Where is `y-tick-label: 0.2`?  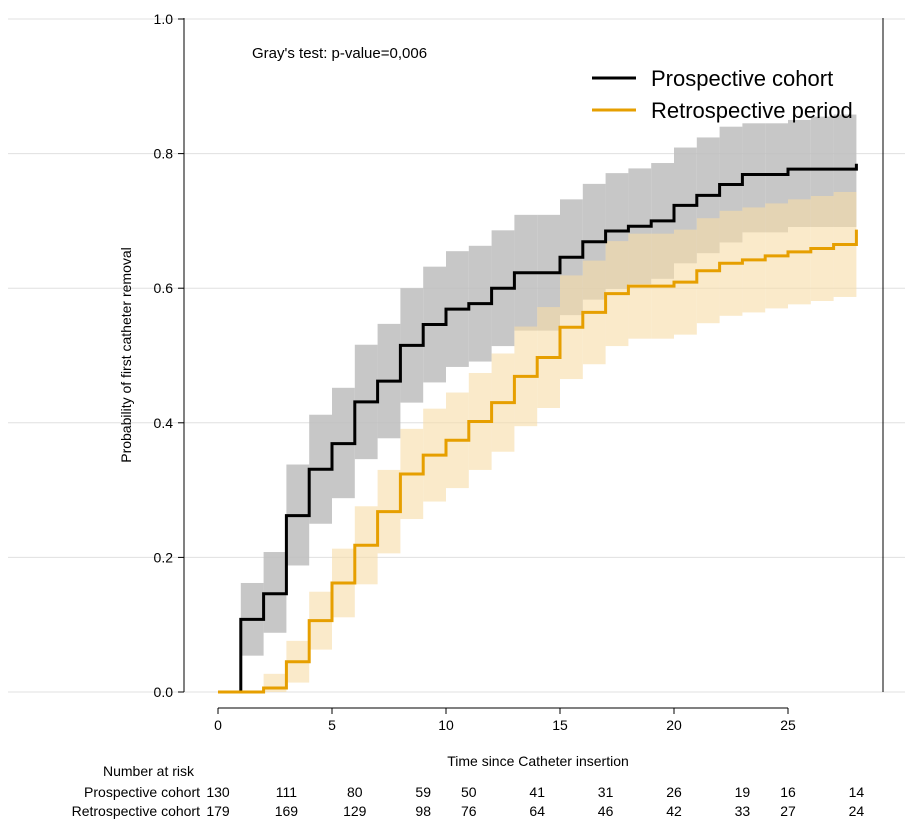
y-tick-label: 0.2 is located at coordinates (164, 557).